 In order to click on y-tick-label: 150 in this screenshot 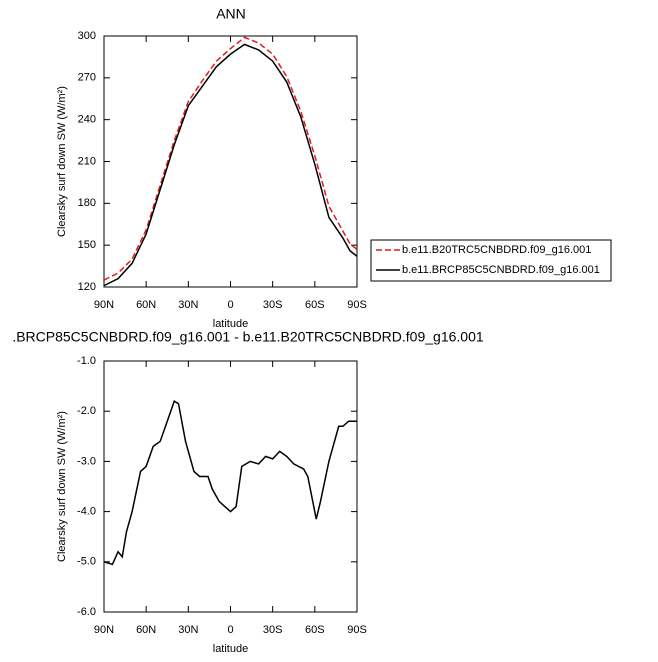, I will do `click(87, 245)`.